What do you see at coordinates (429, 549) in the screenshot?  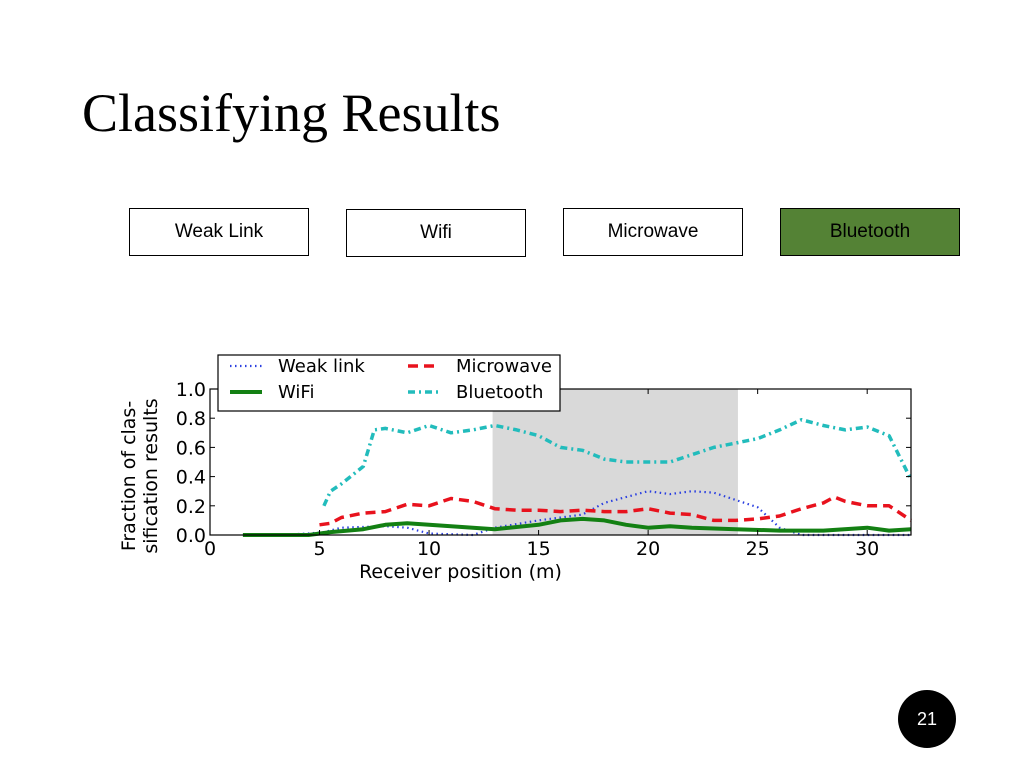 I see `x-tick-label: 10` at bounding box center [429, 549].